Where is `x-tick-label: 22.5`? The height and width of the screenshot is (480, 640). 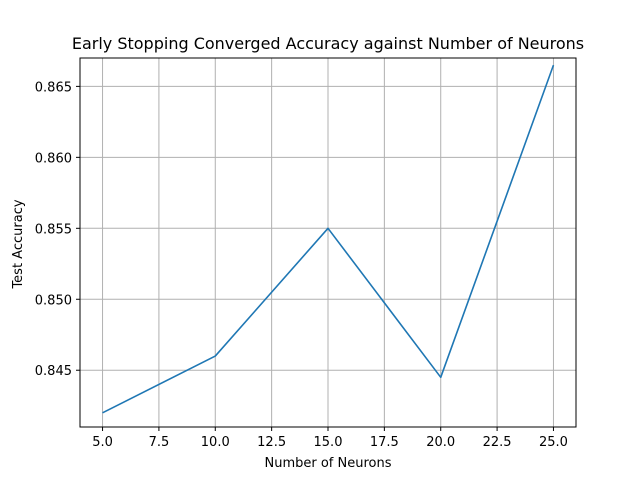 x-tick-label: 22.5 is located at coordinates (497, 442).